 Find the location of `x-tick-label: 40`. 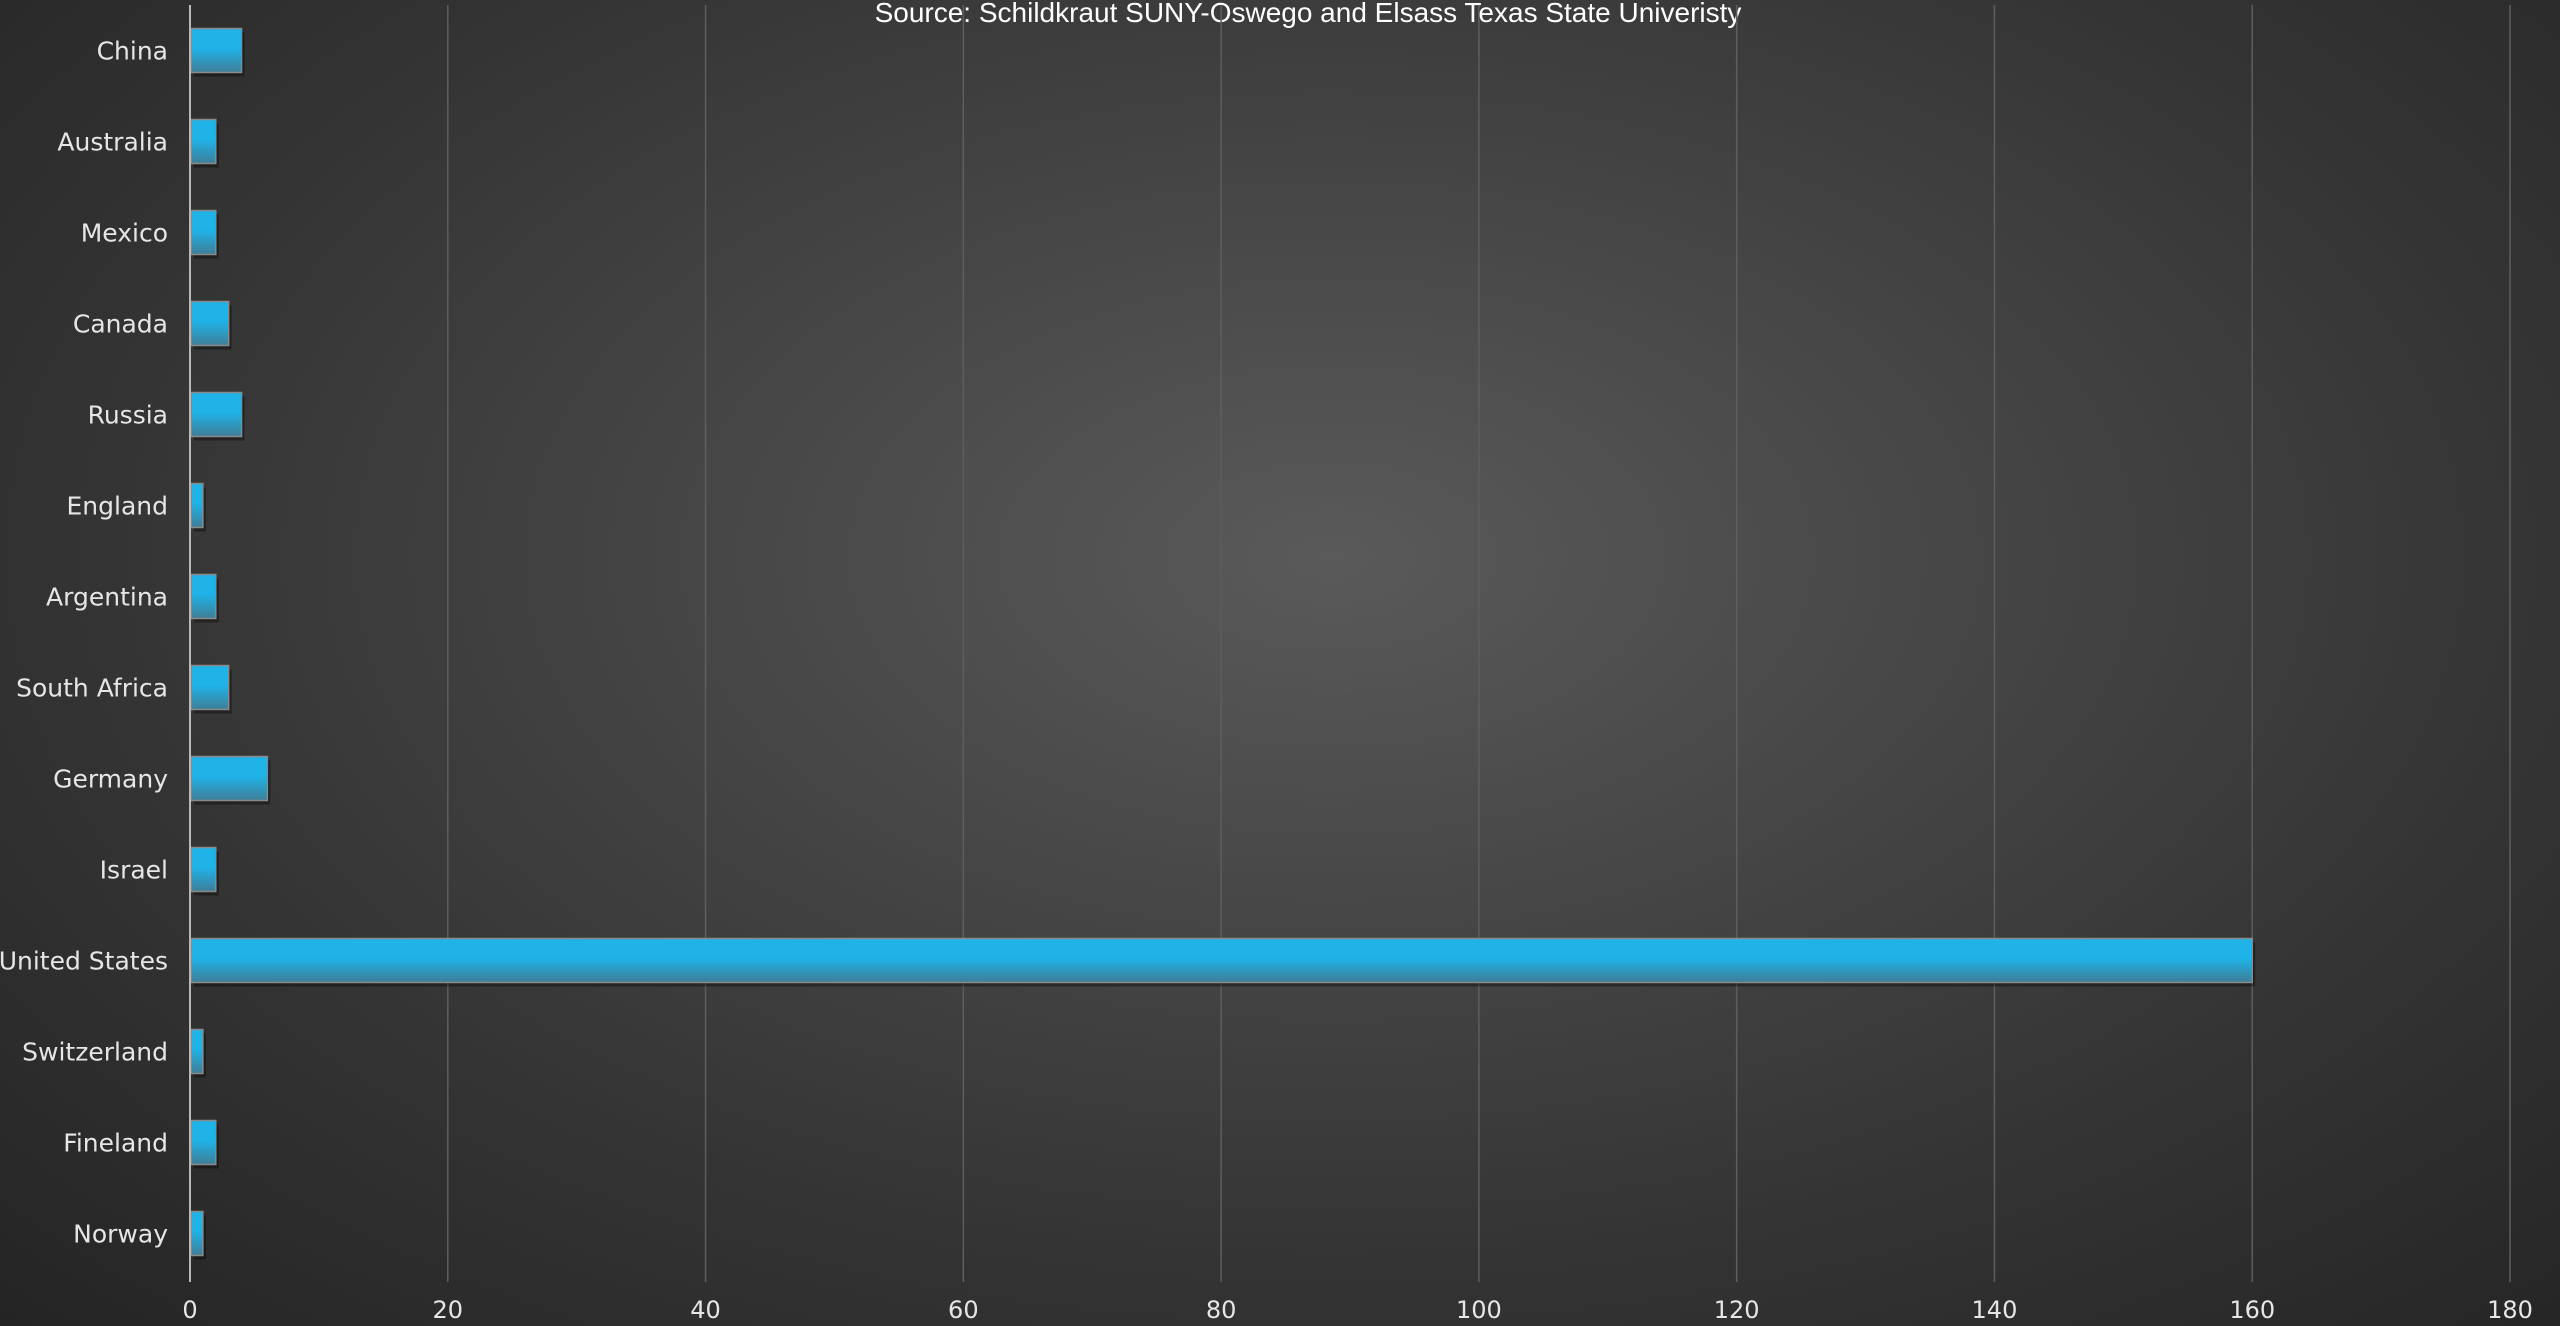

x-tick-label: 40 is located at coordinates (705, 1310).